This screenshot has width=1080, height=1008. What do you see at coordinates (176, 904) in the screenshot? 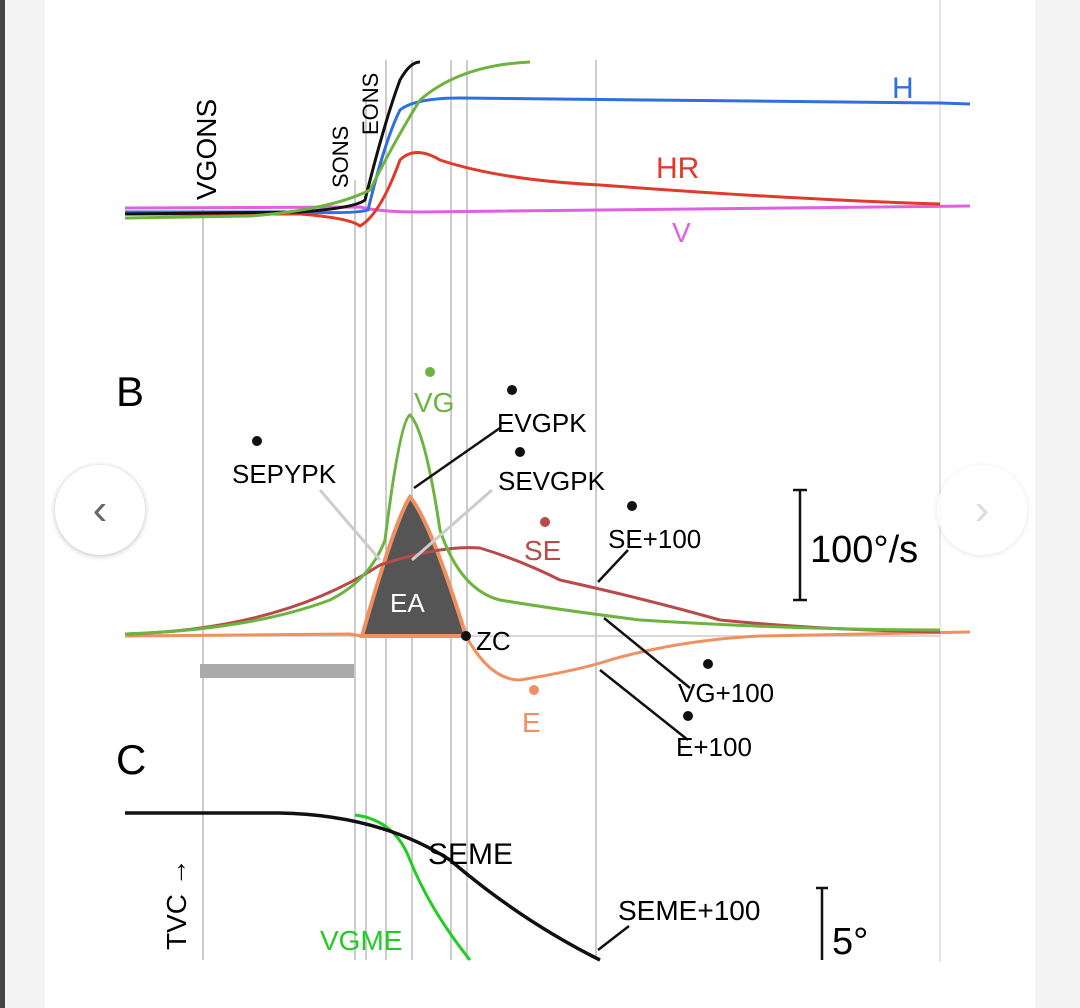
I see `label-tvc: TVC →` at bounding box center [176, 904].